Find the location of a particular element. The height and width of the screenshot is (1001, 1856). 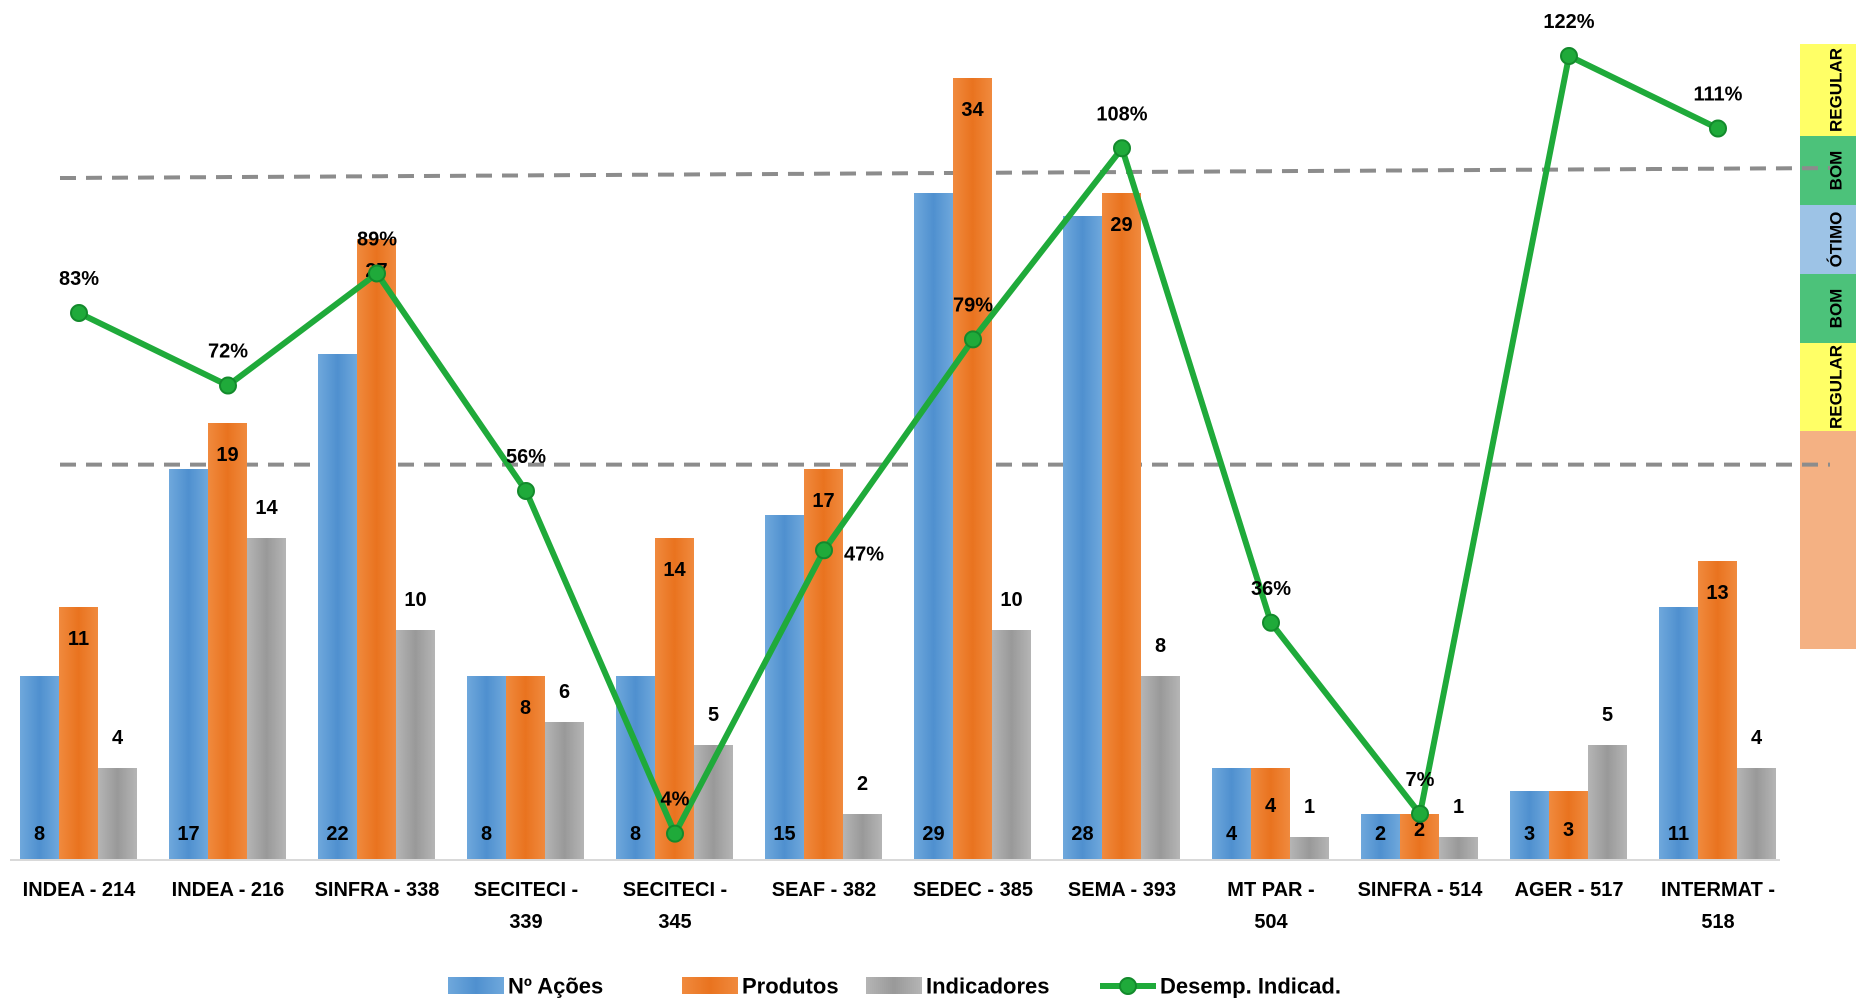

category-label: SINFRA - 338 is located at coordinates (377, 890).